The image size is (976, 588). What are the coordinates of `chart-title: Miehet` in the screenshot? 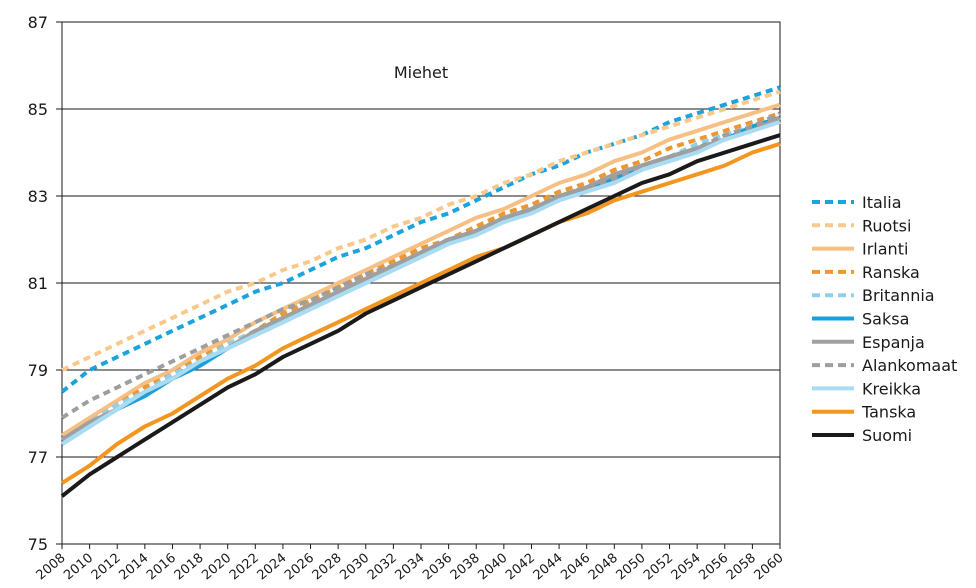 It's located at (421, 72).